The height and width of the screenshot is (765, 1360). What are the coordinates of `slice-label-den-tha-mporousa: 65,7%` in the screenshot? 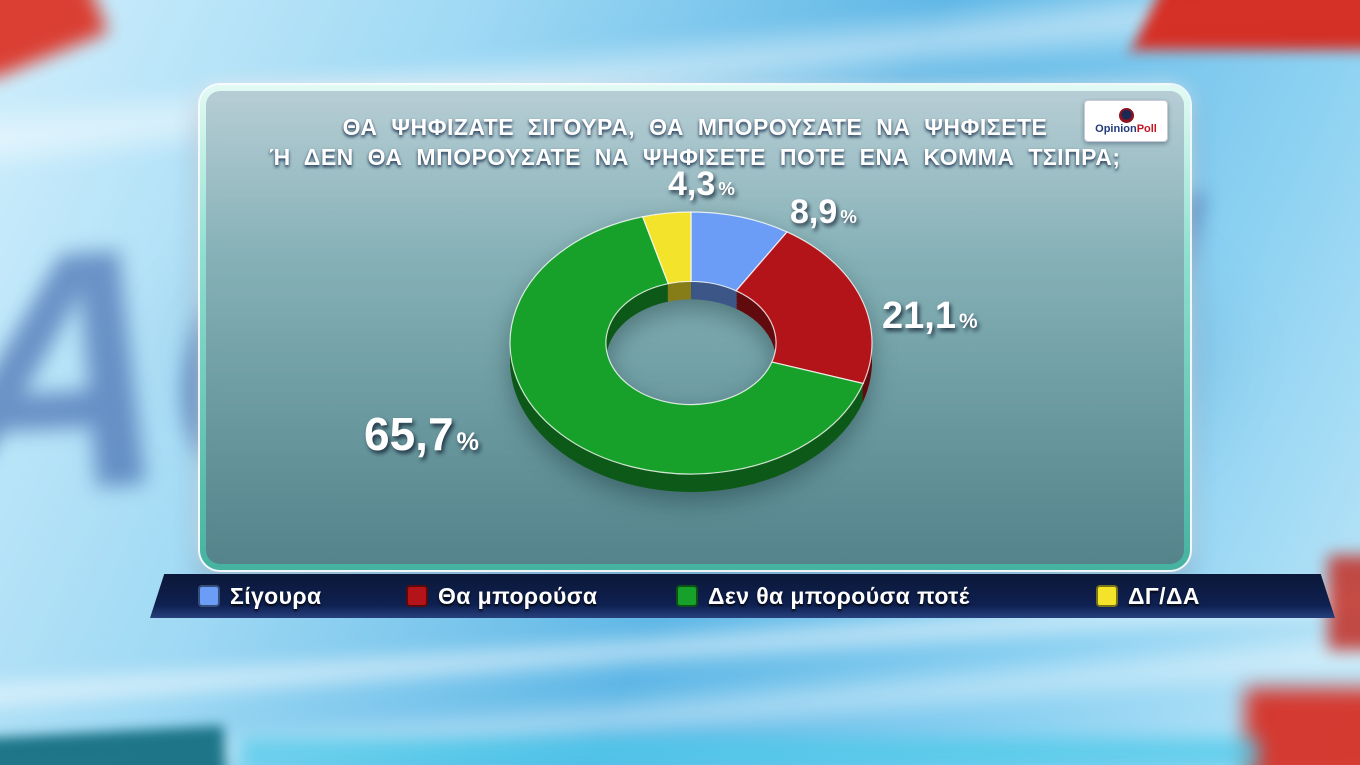 It's located at (421, 434).